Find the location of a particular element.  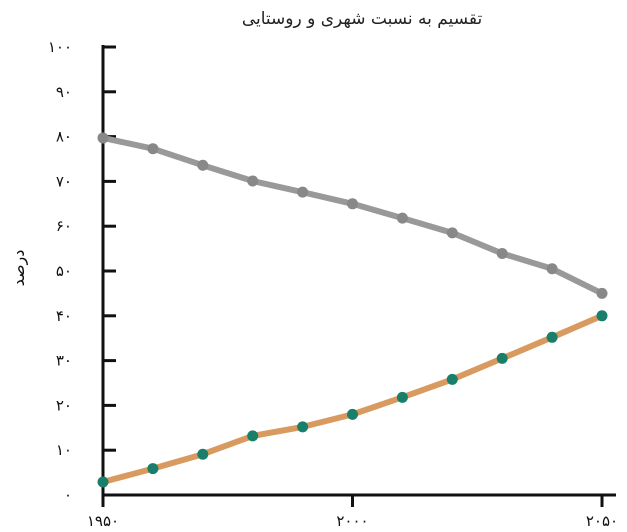

y-tick-label: ۶۰ is located at coordinates (64, 226).